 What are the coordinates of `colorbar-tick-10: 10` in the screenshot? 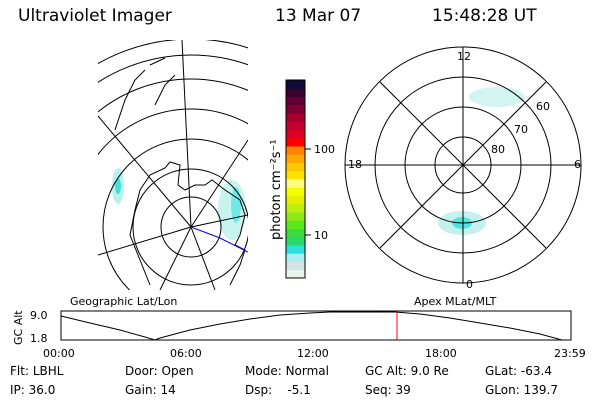 It's located at (321, 235).